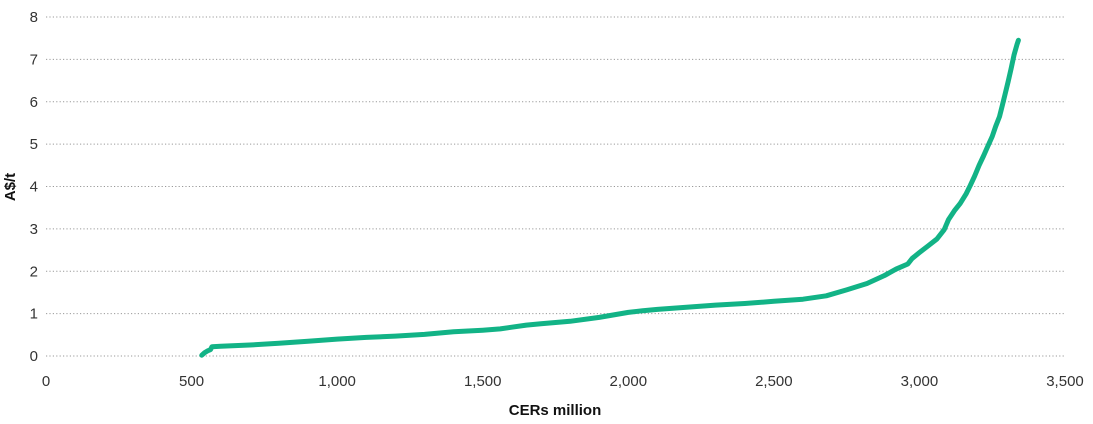 Image resolution: width=1093 pixels, height=424 pixels. I want to click on y-tick-label: 7, so click(34, 59).